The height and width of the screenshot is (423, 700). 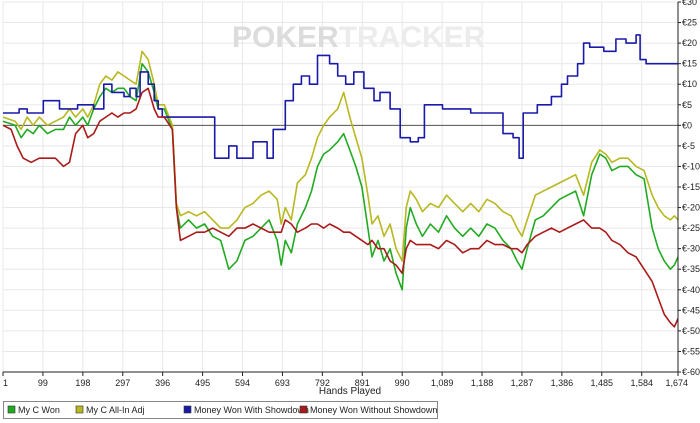 I want to click on x-tick-label: 198, so click(x=82, y=383).